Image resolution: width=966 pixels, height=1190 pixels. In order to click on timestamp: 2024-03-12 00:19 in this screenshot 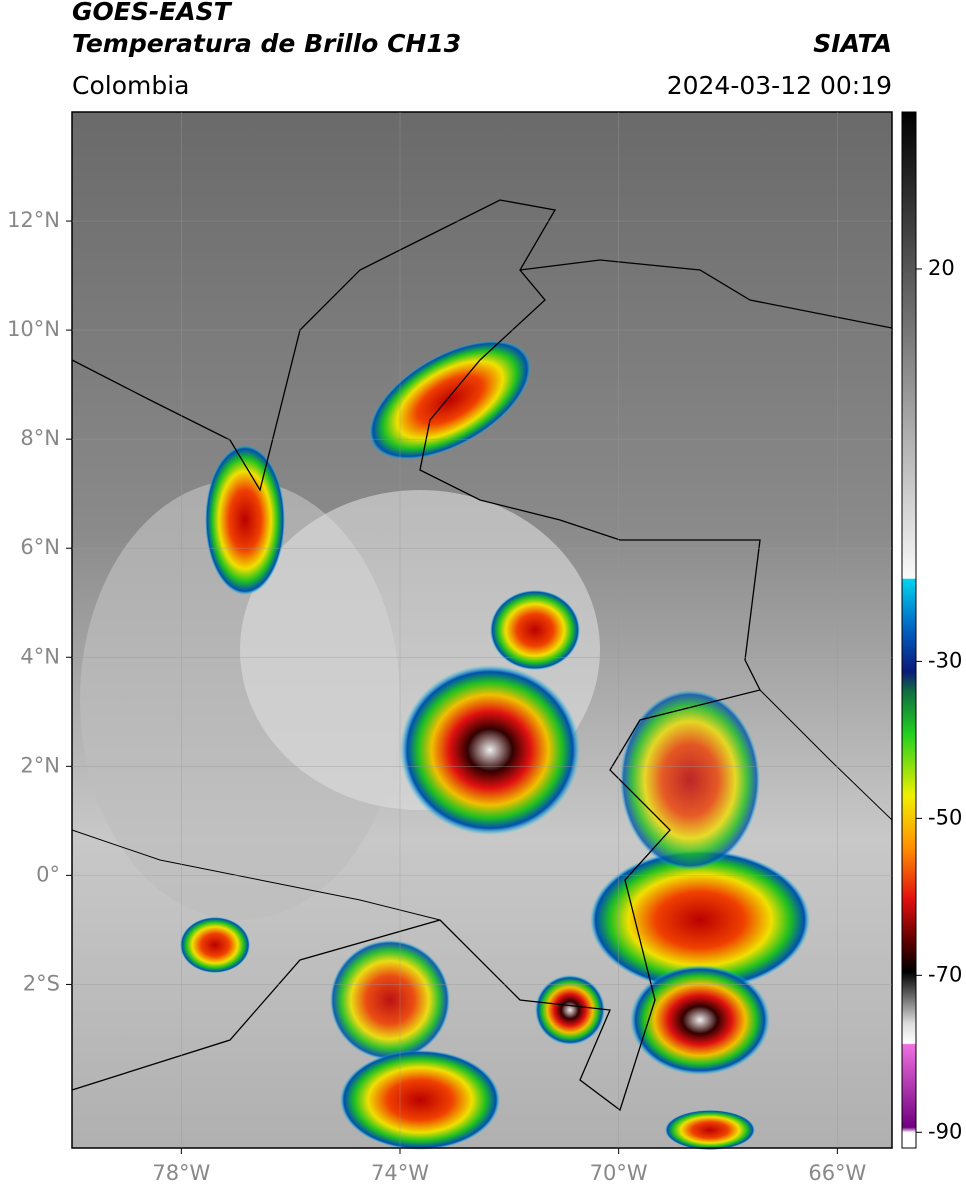, I will do `click(779, 85)`.